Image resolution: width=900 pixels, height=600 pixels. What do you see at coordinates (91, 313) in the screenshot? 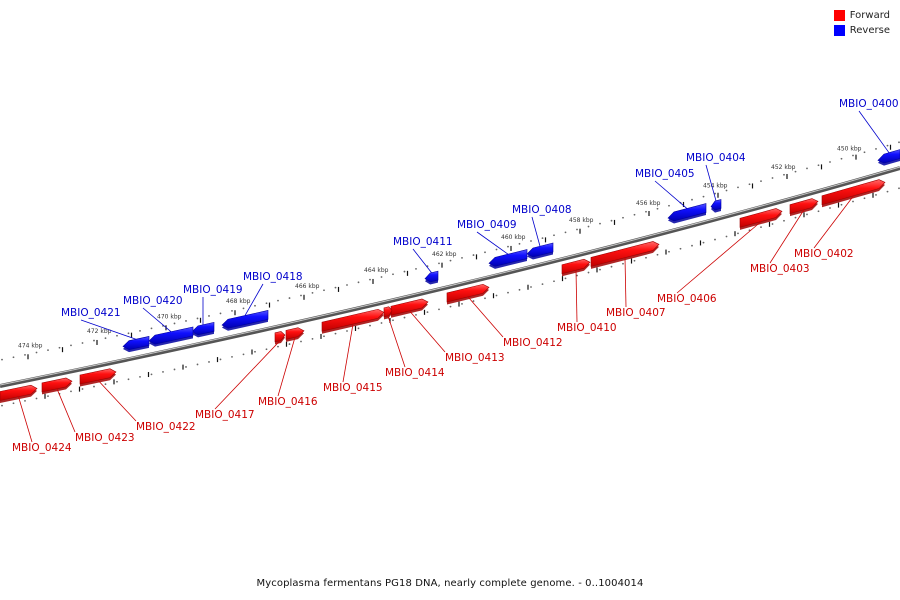
I see `gene-label: MBIO_0421` at bounding box center [91, 313].